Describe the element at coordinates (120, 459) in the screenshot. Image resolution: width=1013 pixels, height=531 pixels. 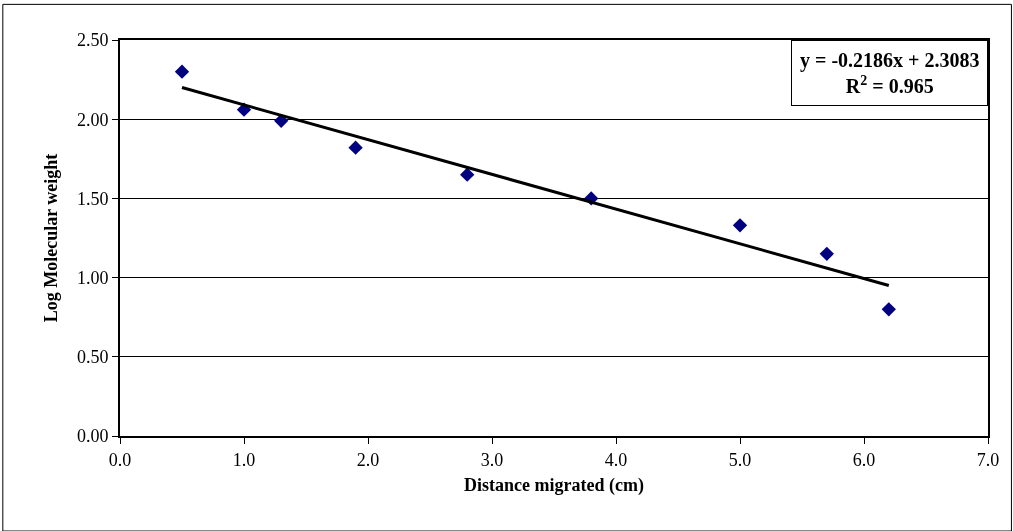
I see `x-tick-label: 0.0` at that location.